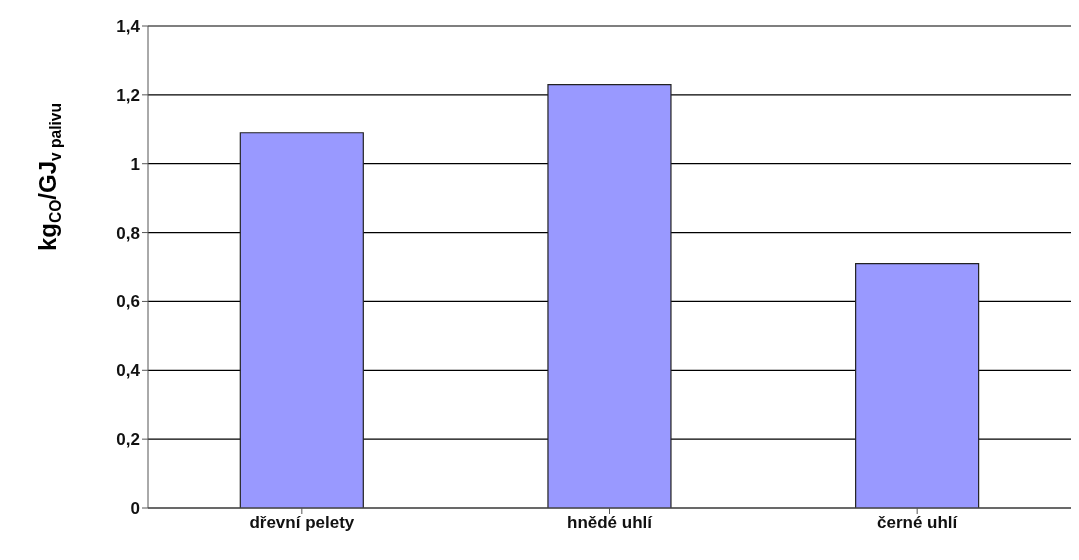 The image size is (1079, 560). Describe the element at coordinates (128, 233) in the screenshot. I see `y-tick-label: 0,8` at that location.